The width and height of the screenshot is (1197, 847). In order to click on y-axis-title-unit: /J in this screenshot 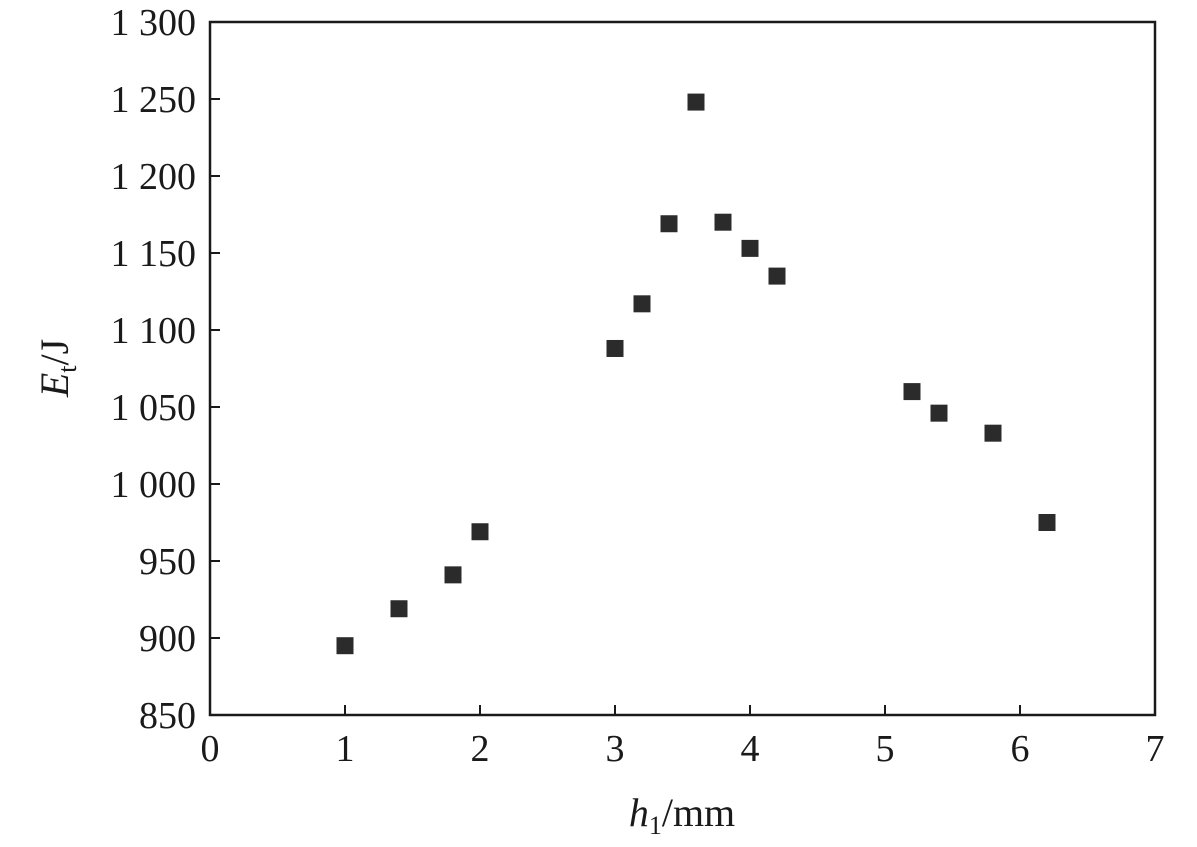, I will do `click(54, 352)`.